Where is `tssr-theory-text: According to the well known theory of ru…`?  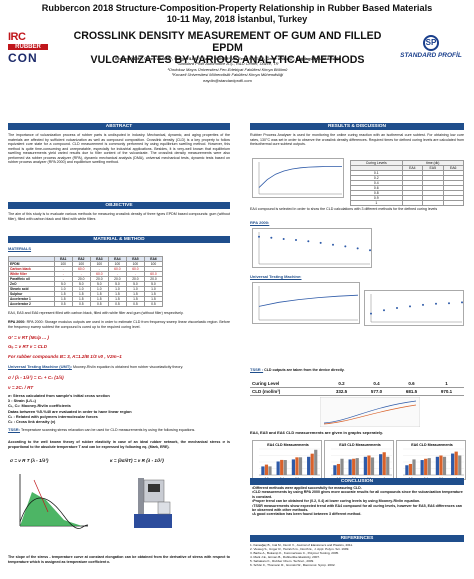
tssr-theory-text: According to the well known theory of ru… is located at coordinates (119, 444).